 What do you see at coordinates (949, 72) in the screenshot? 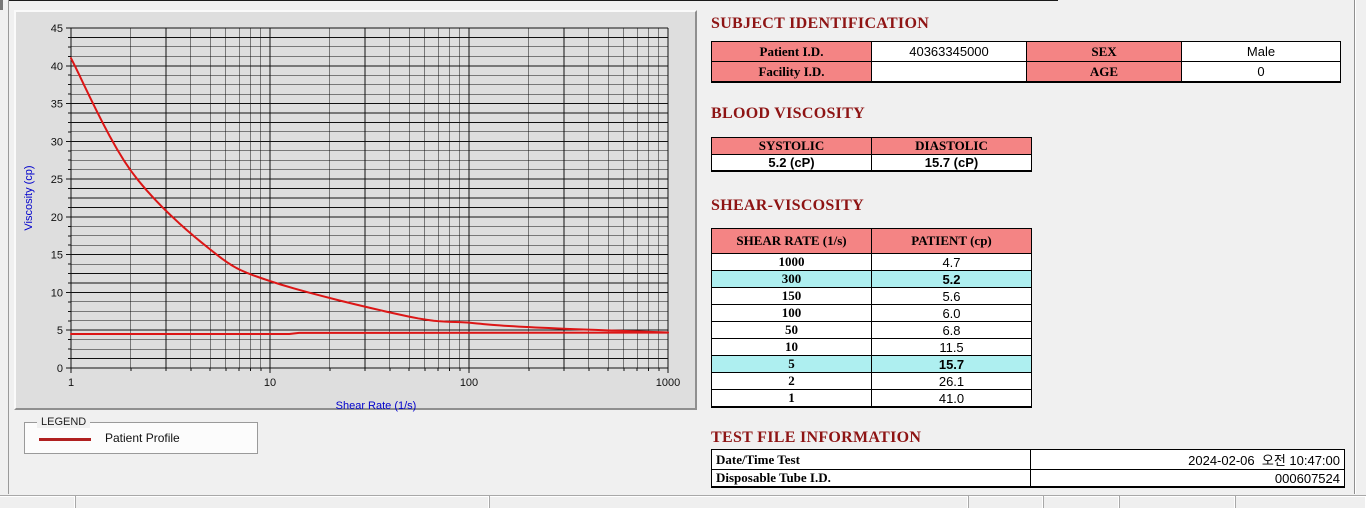
I see `facility-id-value` at bounding box center [949, 72].